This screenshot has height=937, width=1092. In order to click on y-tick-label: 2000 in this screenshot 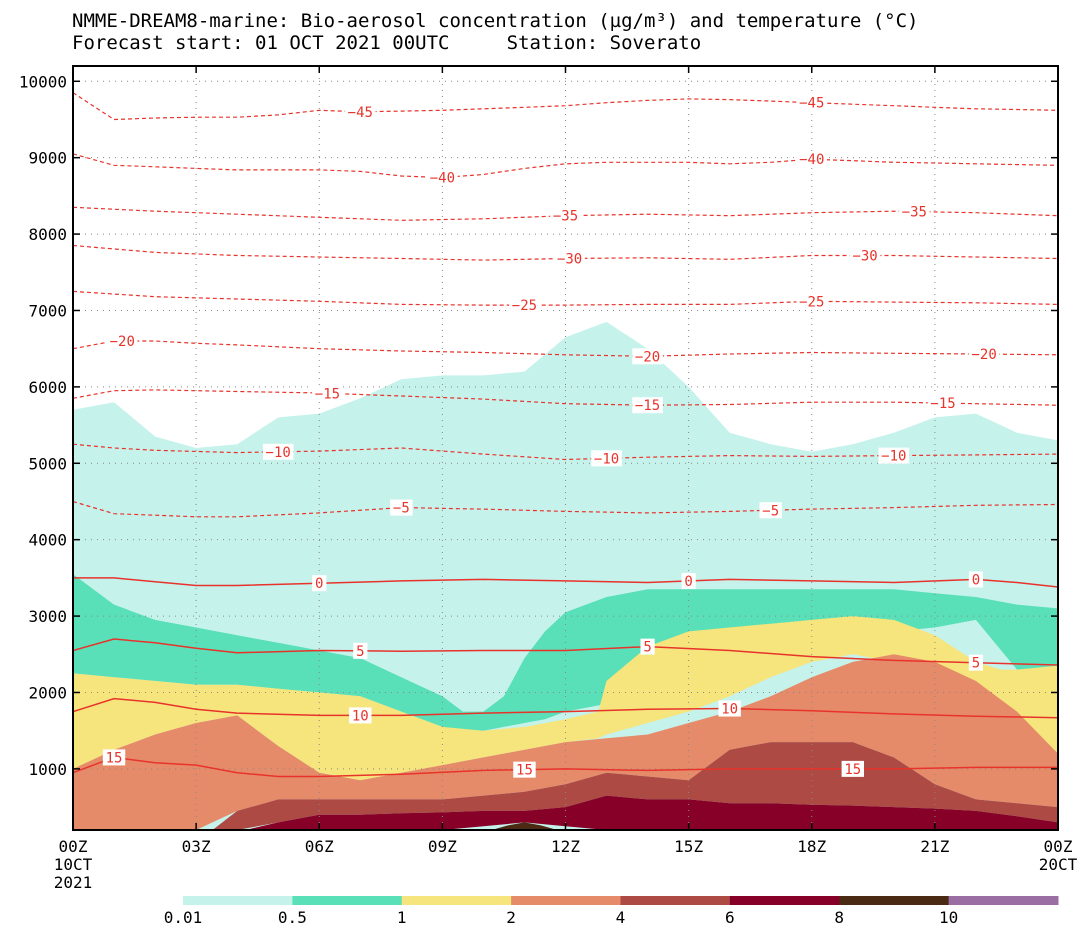, I will do `click(47, 692)`.